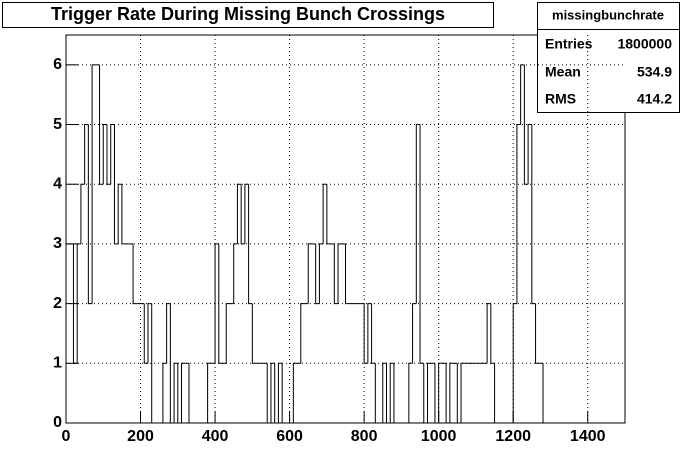  Describe the element at coordinates (57, 303) in the screenshot. I see `y-tick-label: 2` at that location.